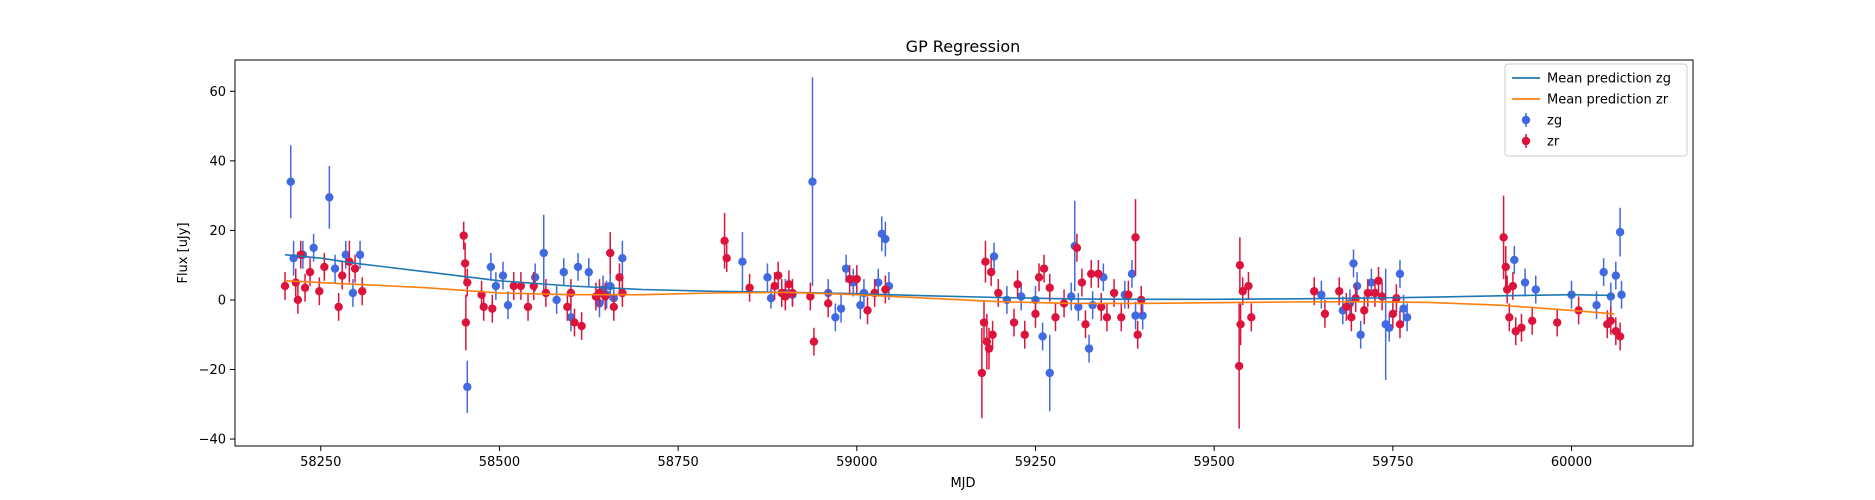 This screenshot has width=1875, height=500. Describe the element at coordinates (677, 462) in the screenshot. I see `x-tick-label-2: 58750` at that location.